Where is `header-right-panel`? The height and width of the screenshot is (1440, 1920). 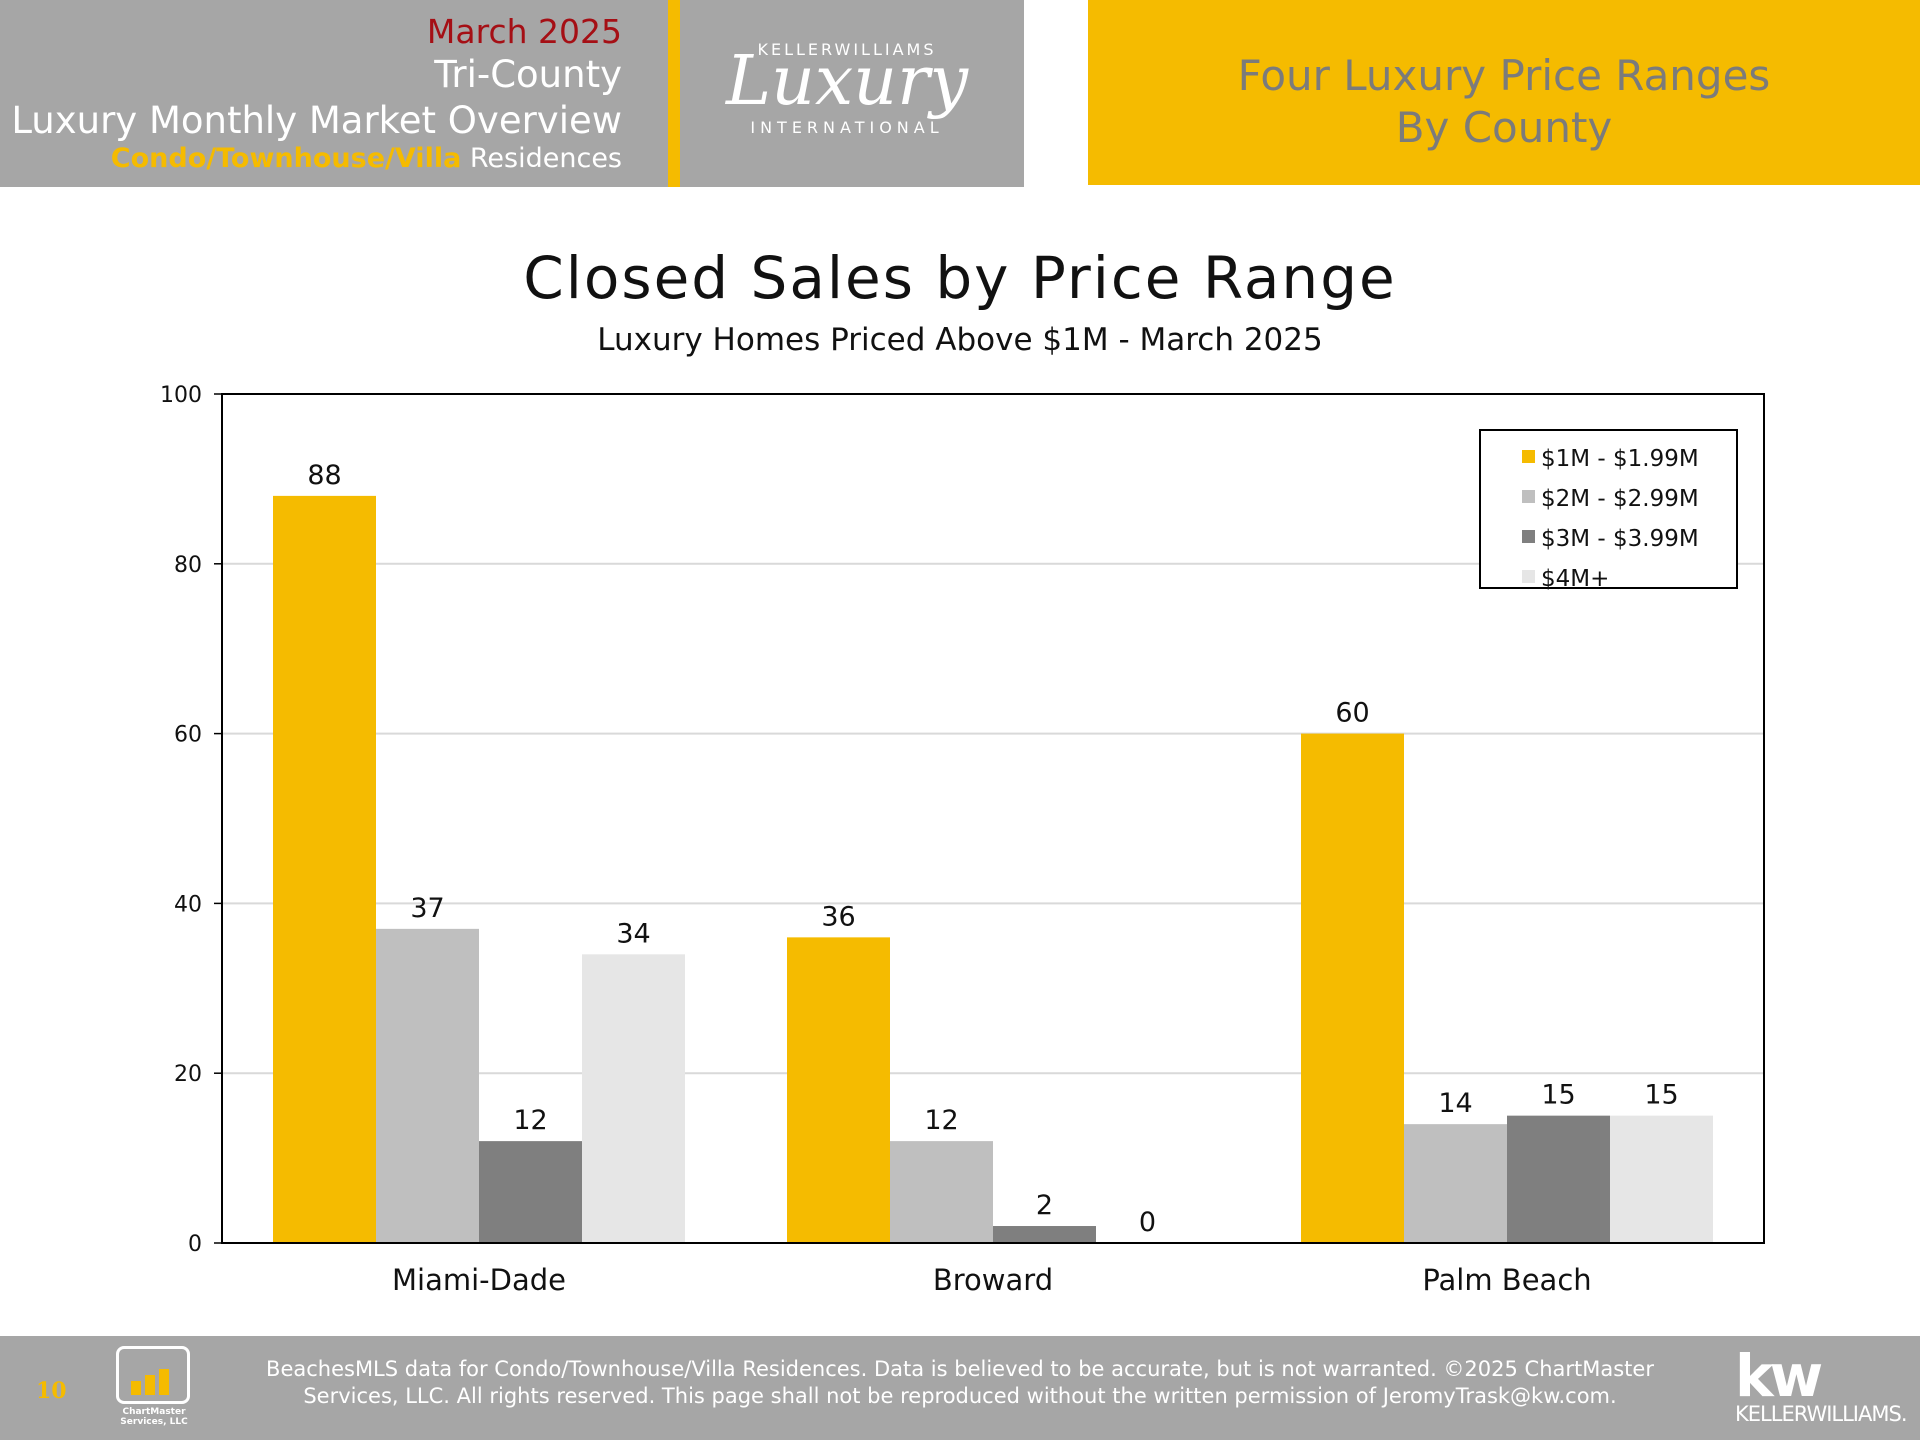
header-right-panel is located at coordinates (1504, 92).